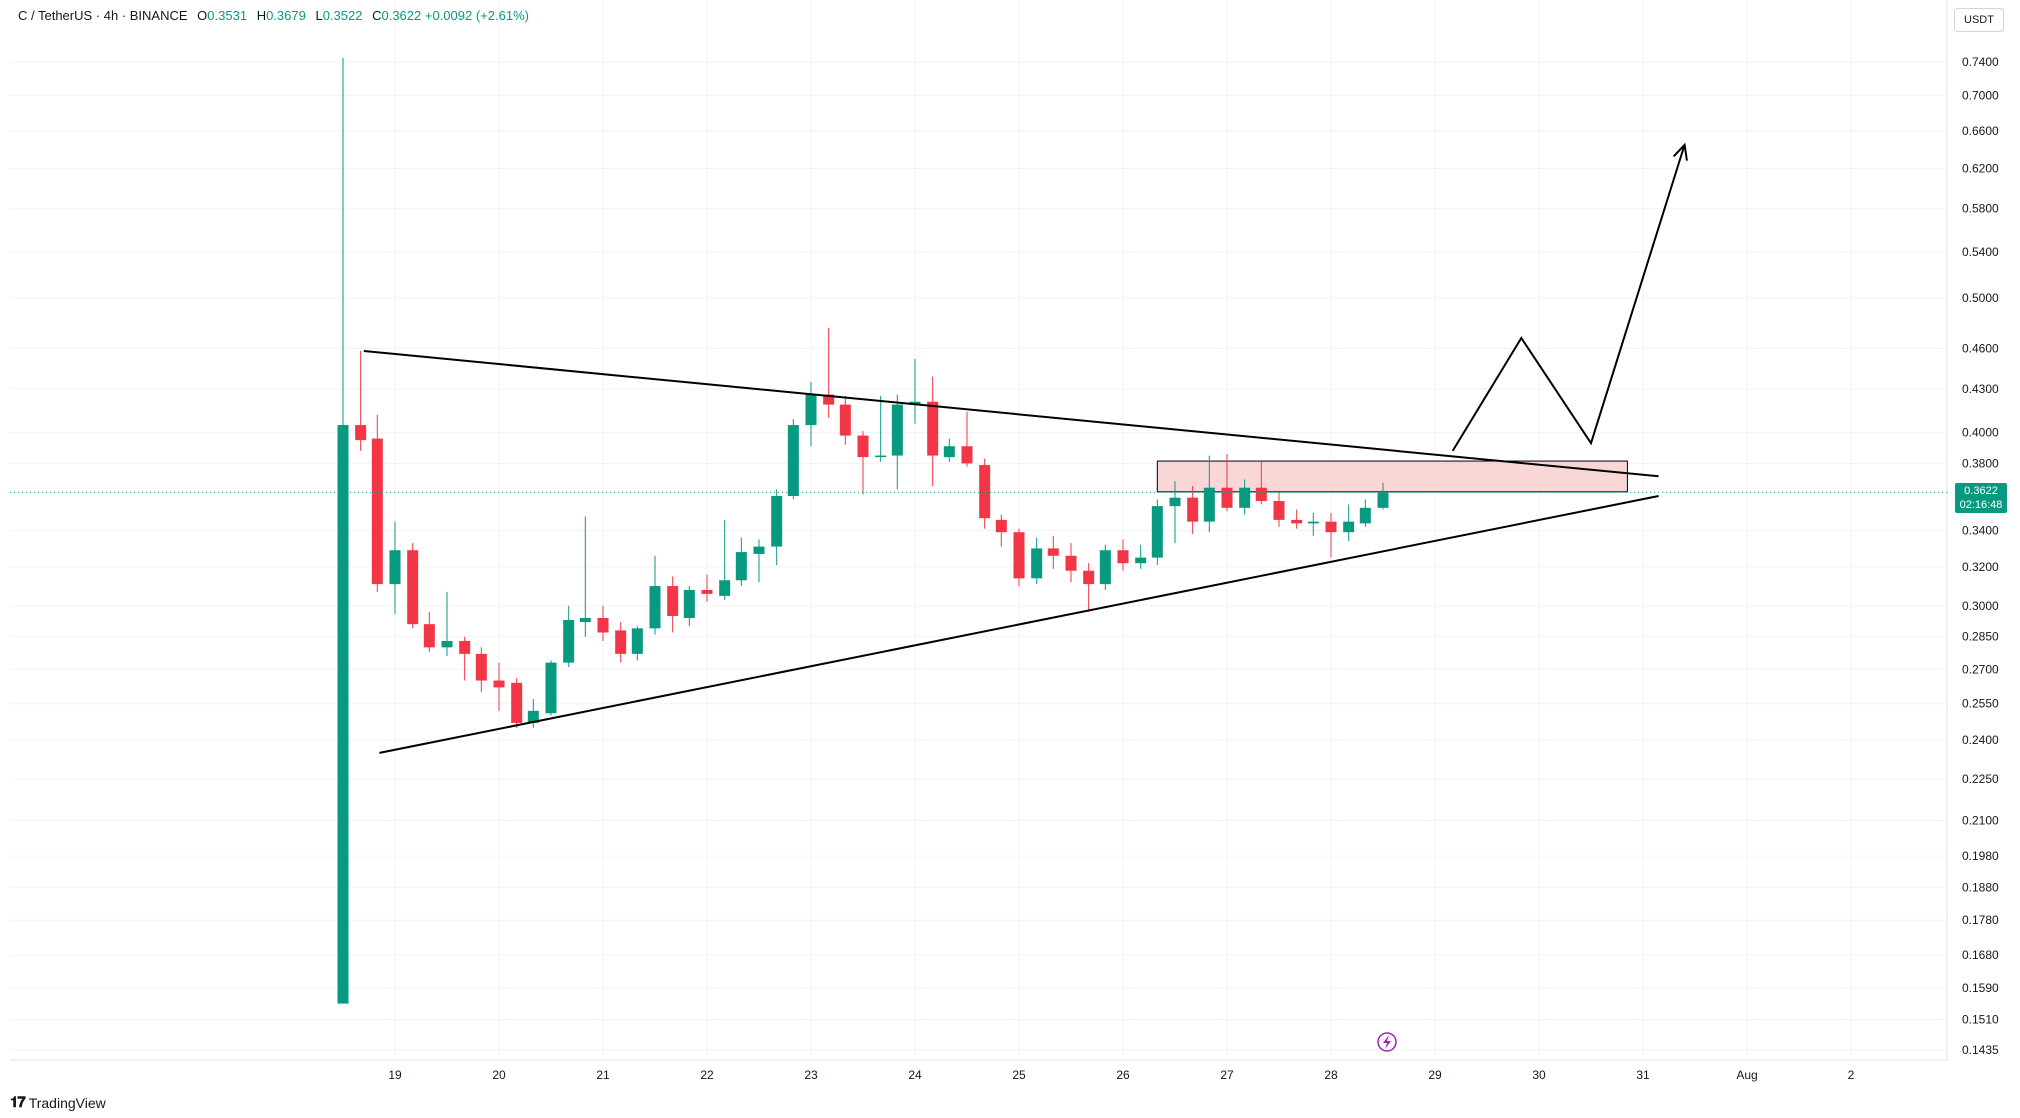 This screenshot has height=1118, width=2020. I want to click on x-tick-label: 21, so click(603, 1075).